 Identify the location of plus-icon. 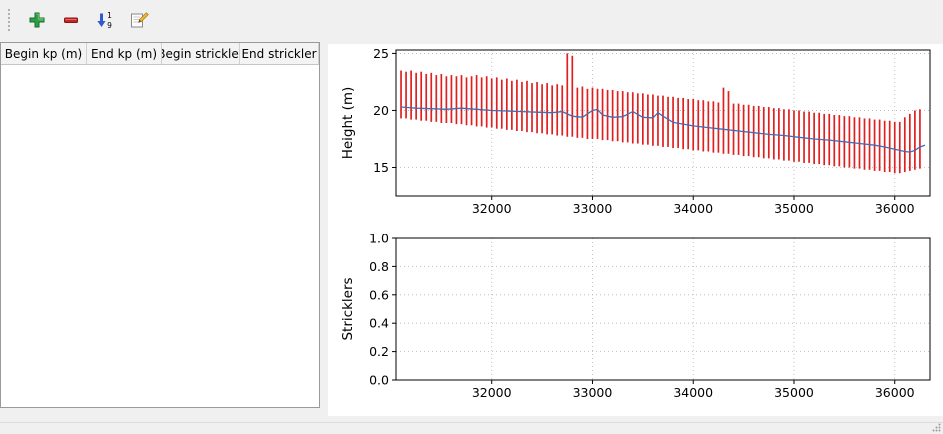
(37, 20).